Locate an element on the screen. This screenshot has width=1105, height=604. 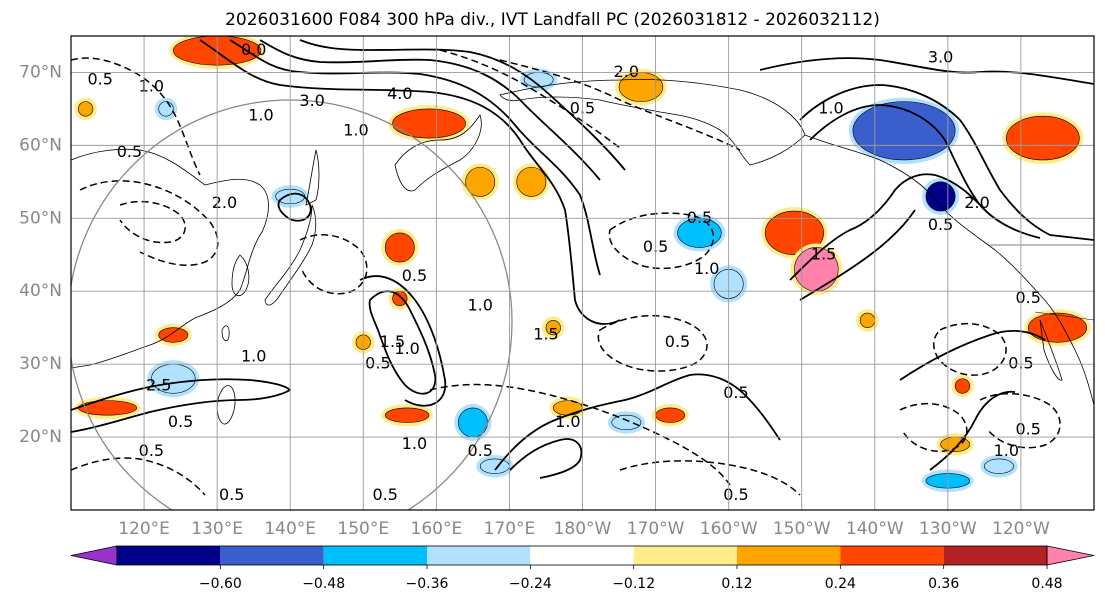
colorbar-tick-label: 0.24 is located at coordinates (840, 584).